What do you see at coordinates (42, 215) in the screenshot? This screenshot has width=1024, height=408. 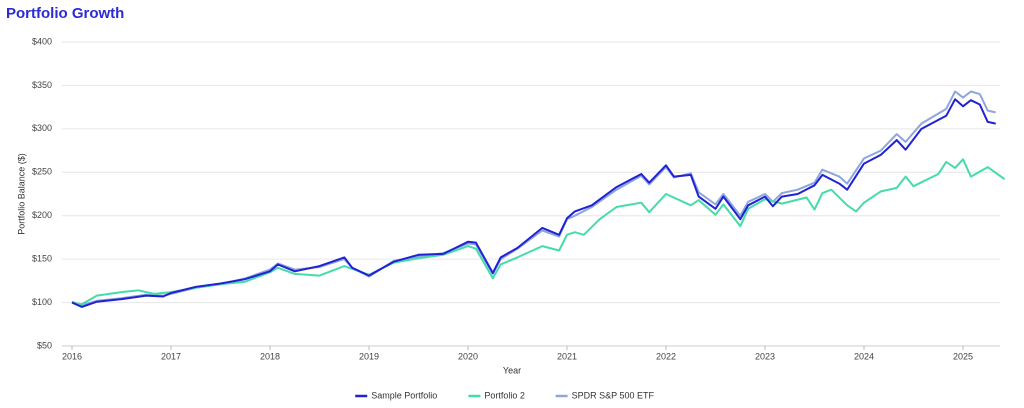 I see `y-tick-label: $200` at bounding box center [42, 215].